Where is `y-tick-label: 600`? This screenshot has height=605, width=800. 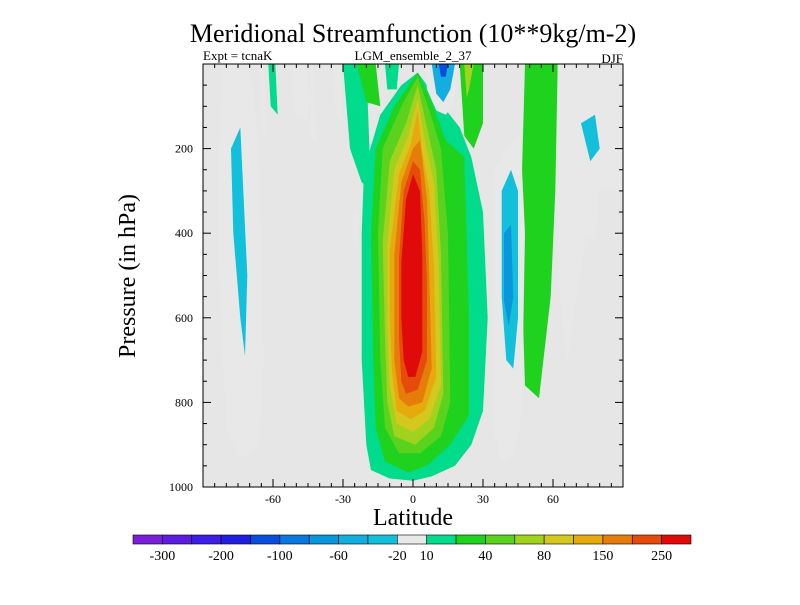
y-tick-label: 600 is located at coordinates (184, 318).